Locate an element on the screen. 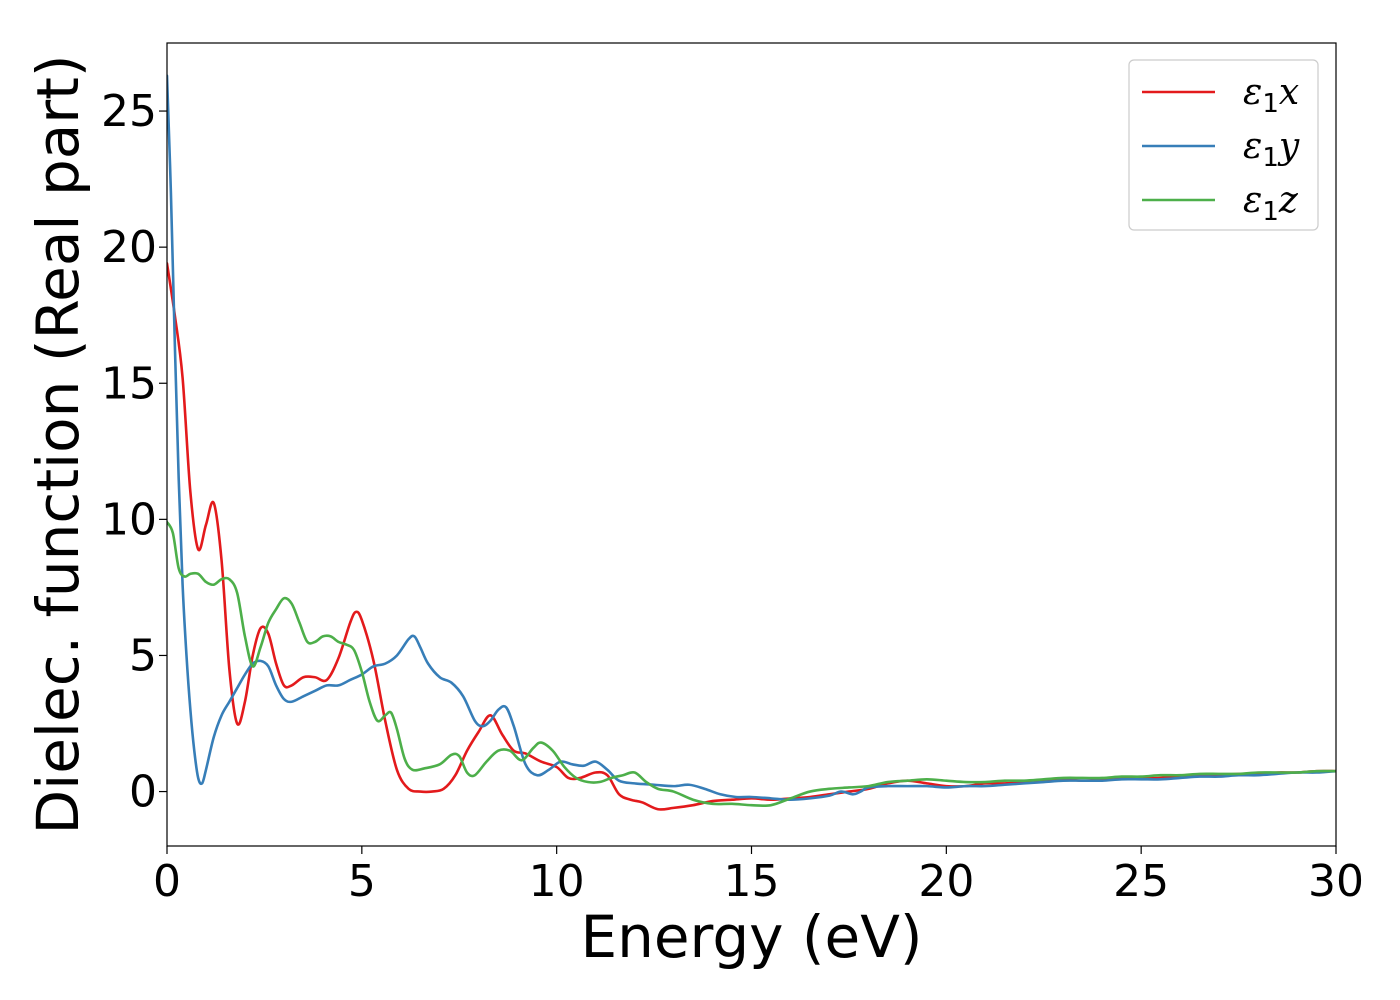  y-tick-label: 10 is located at coordinates (129, 519).